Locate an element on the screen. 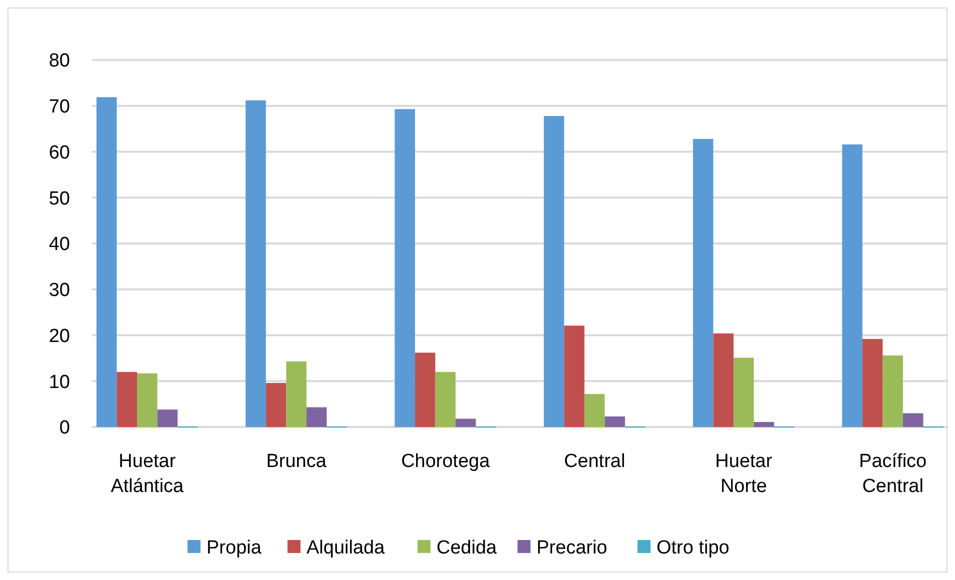  y-tick-label: 70 is located at coordinates (59, 107).